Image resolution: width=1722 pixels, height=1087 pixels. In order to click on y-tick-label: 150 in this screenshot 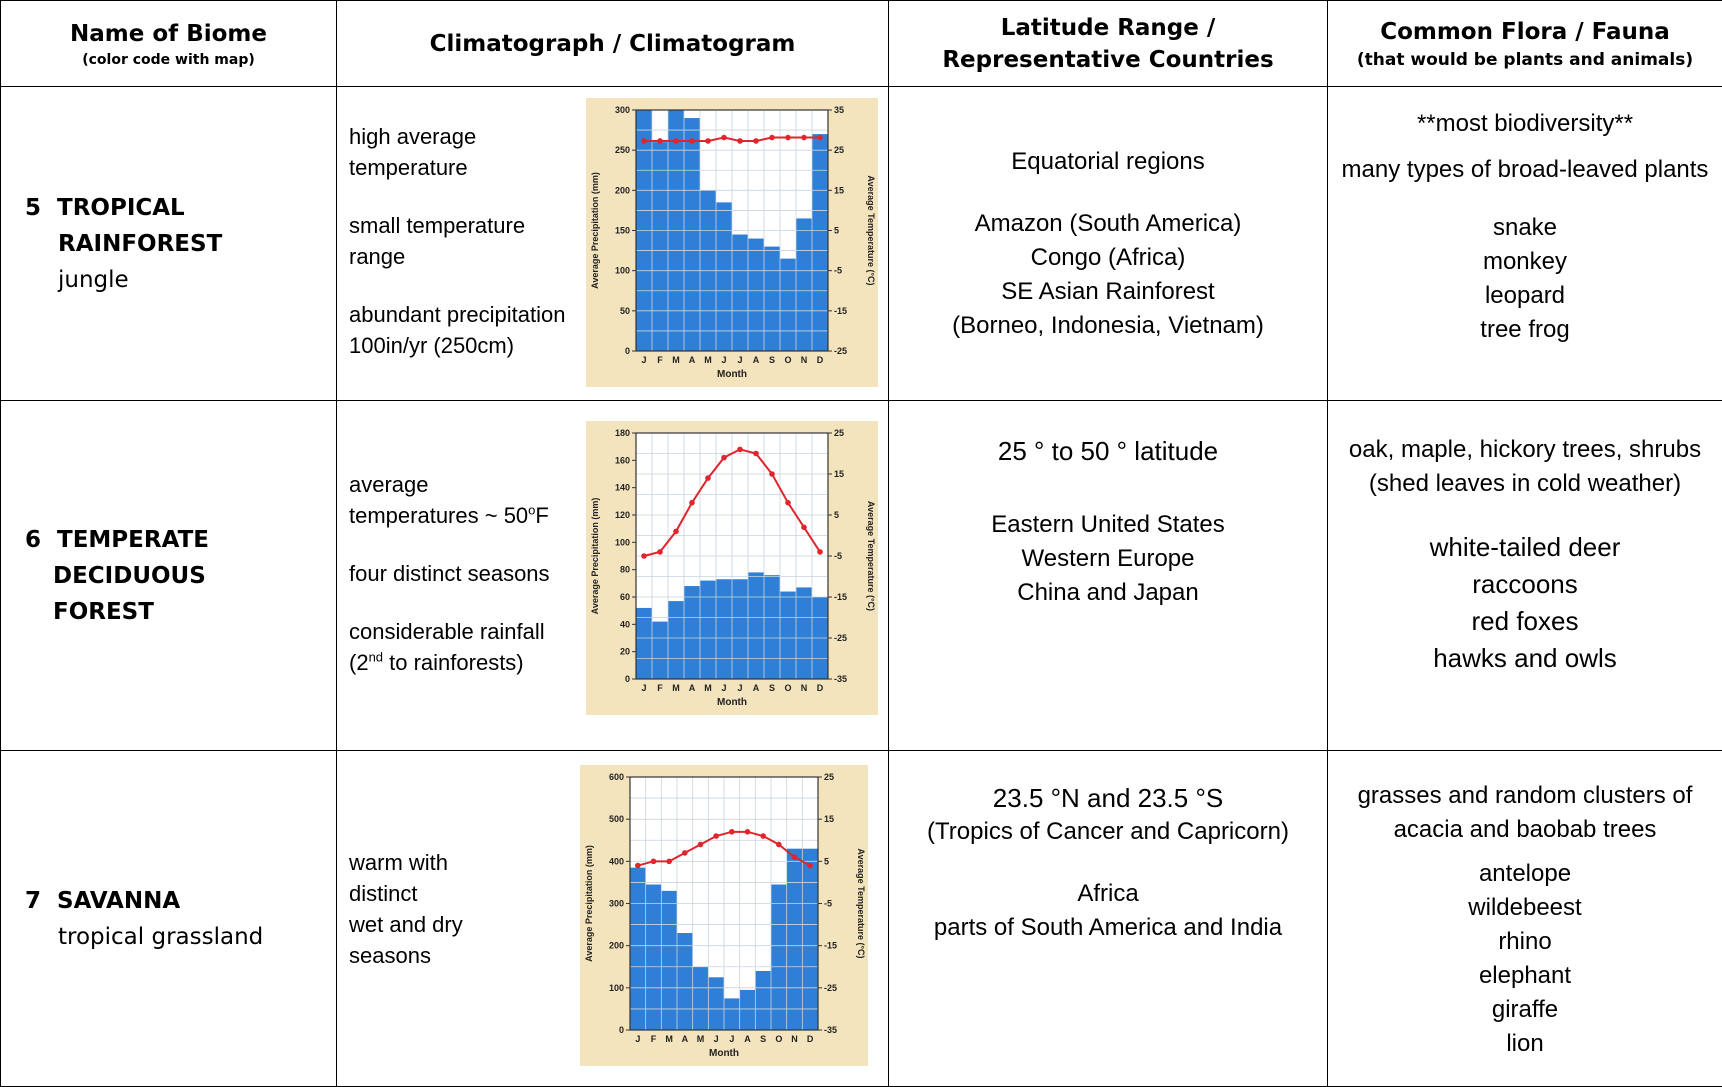, I will do `click(622, 231)`.